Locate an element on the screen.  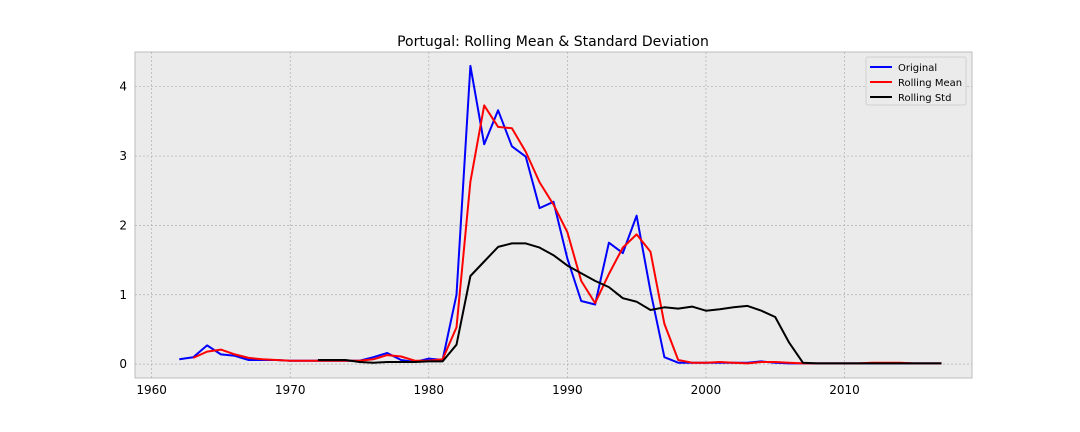
legend-label: Rolling Std is located at coordinates (924, 98).